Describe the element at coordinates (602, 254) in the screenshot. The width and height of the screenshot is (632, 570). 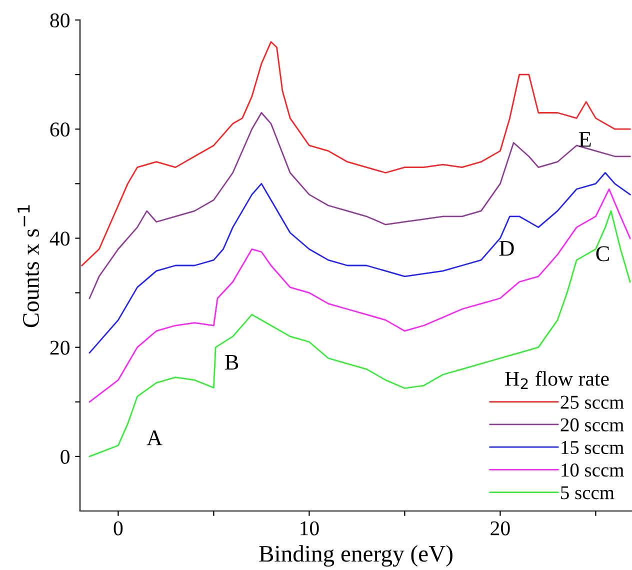
I see `annotation: C` at that location.